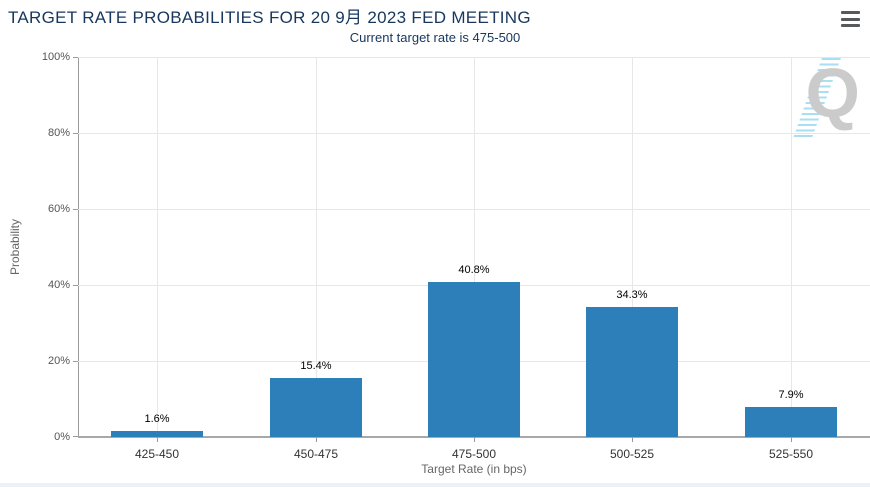 Image resolution: width=870 pixels, height=487 pixels. What do you see at coordinates (157, 454) in the screenshot?
I see `x-category-label: 425-450` at bounding box center [157, 454].